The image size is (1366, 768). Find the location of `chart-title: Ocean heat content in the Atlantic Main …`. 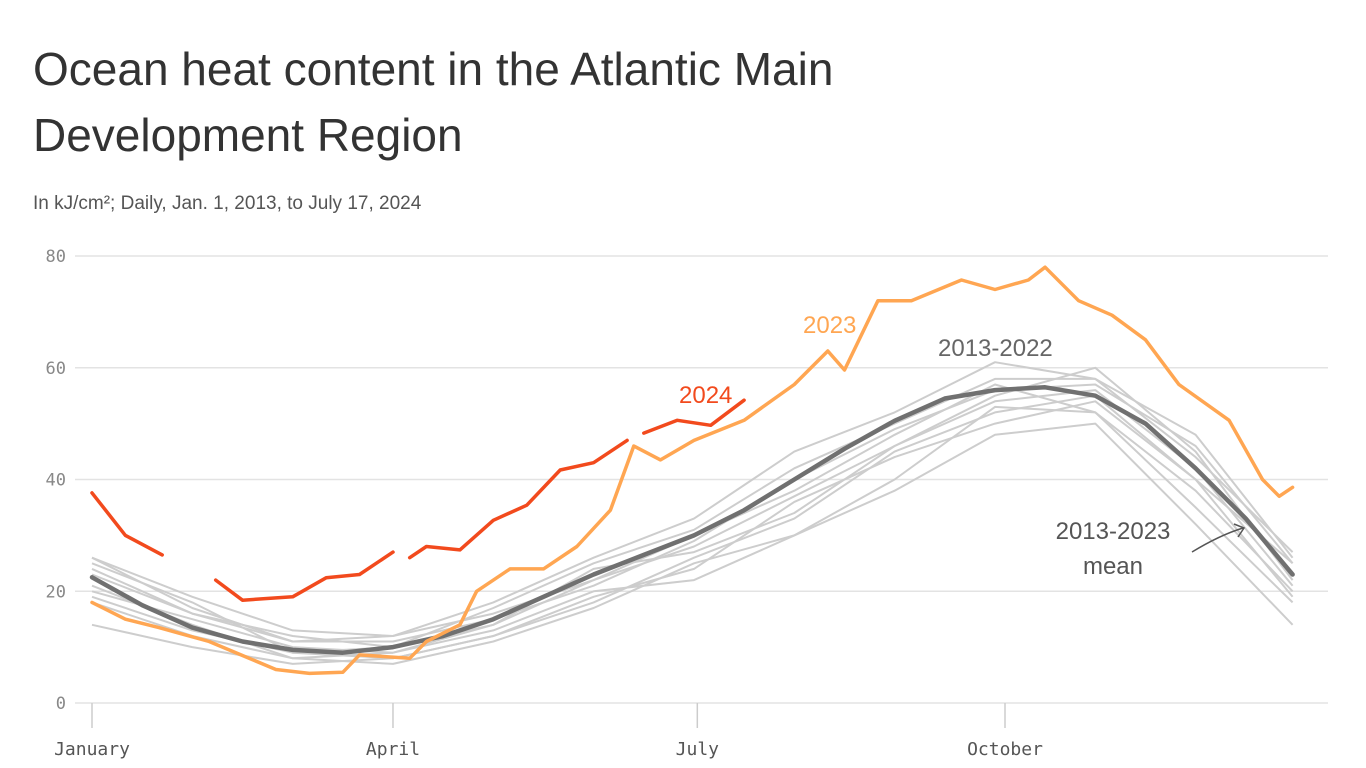

chart-title: Ocean heat content in the Atlantic Main … is located at coordinates (433, 102).